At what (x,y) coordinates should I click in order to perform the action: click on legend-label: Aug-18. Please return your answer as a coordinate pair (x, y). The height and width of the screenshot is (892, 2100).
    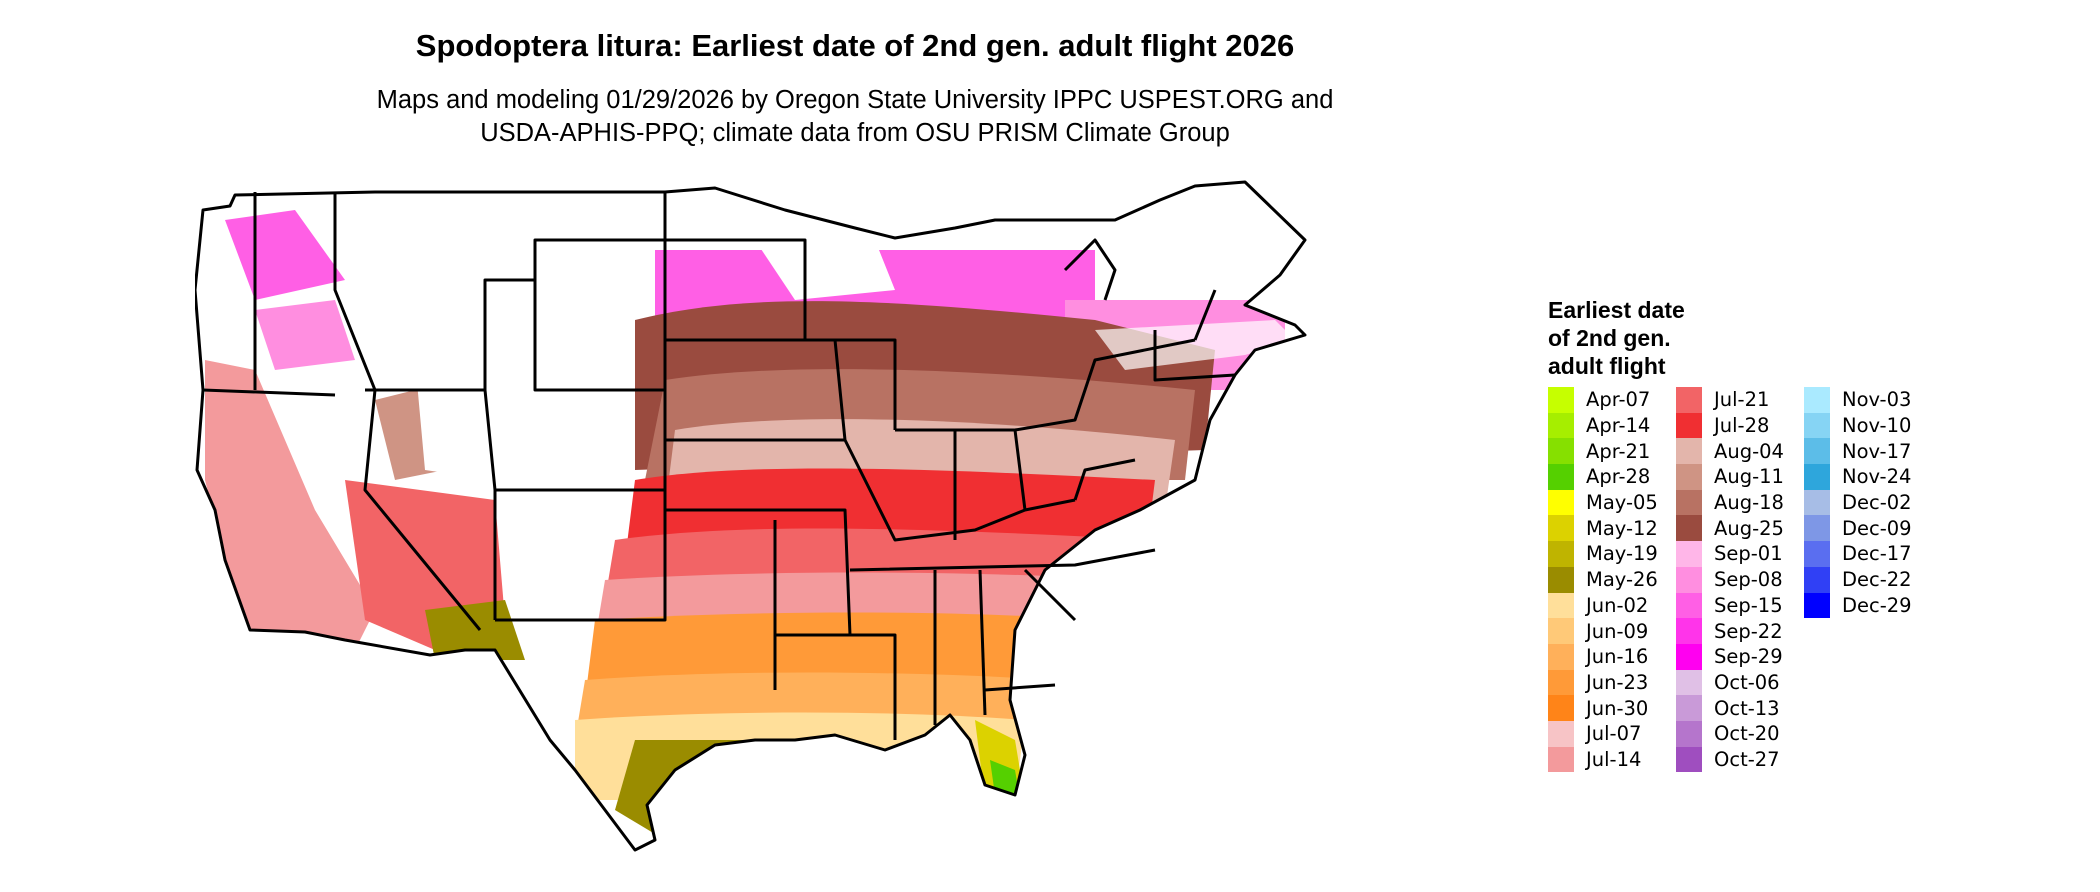
    Looking at the image, I should click on (1749, 503).